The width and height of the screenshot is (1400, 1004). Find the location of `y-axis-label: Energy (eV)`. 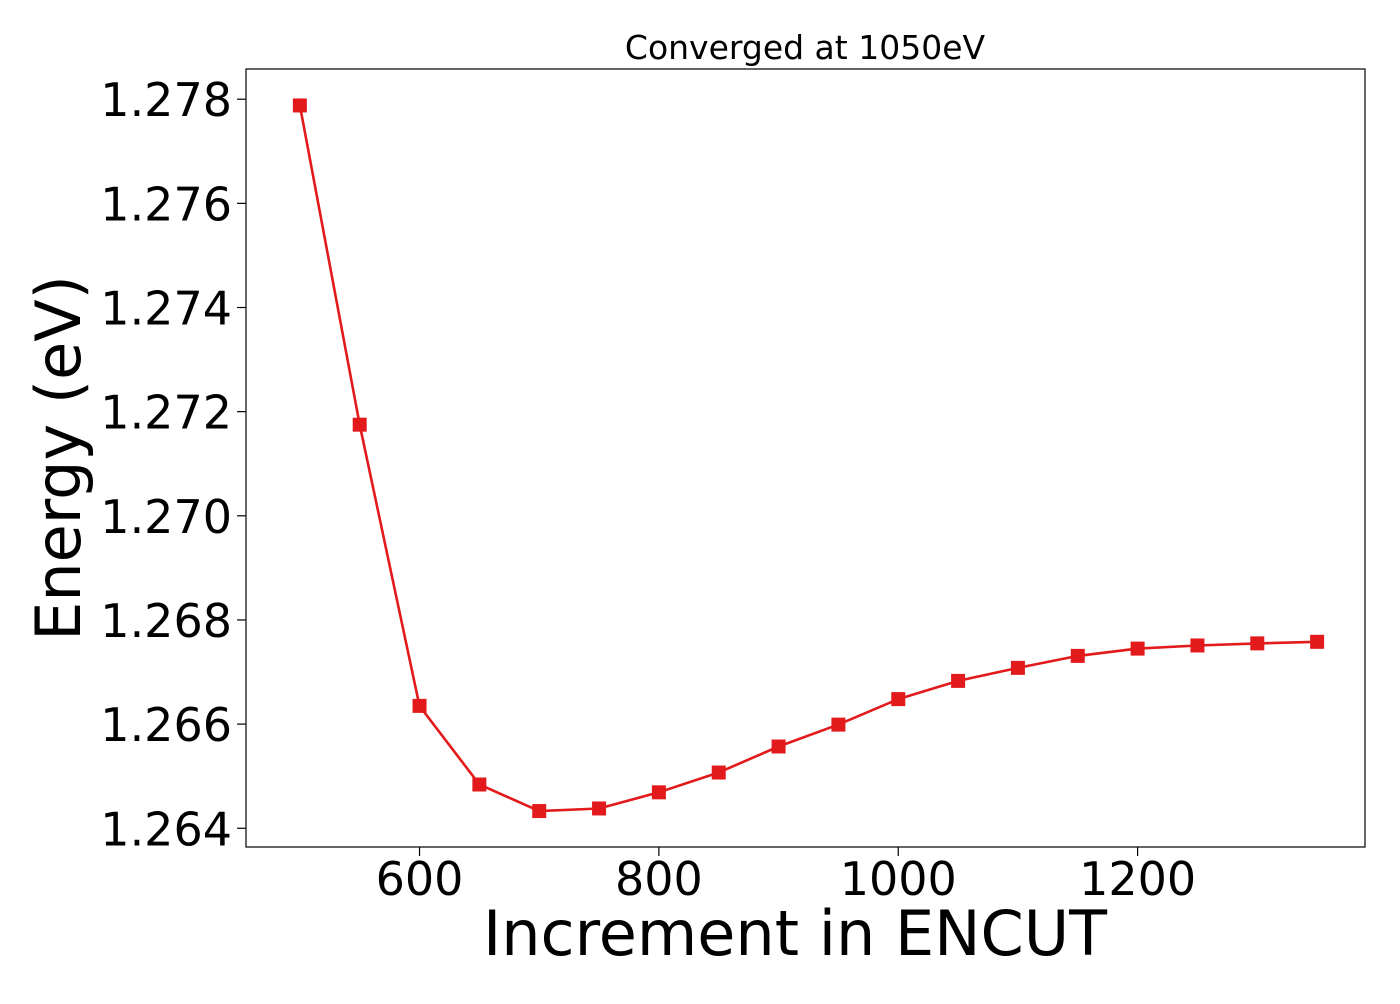

y-axis-label: Energy (eV) is located at coordinates (58, 458).